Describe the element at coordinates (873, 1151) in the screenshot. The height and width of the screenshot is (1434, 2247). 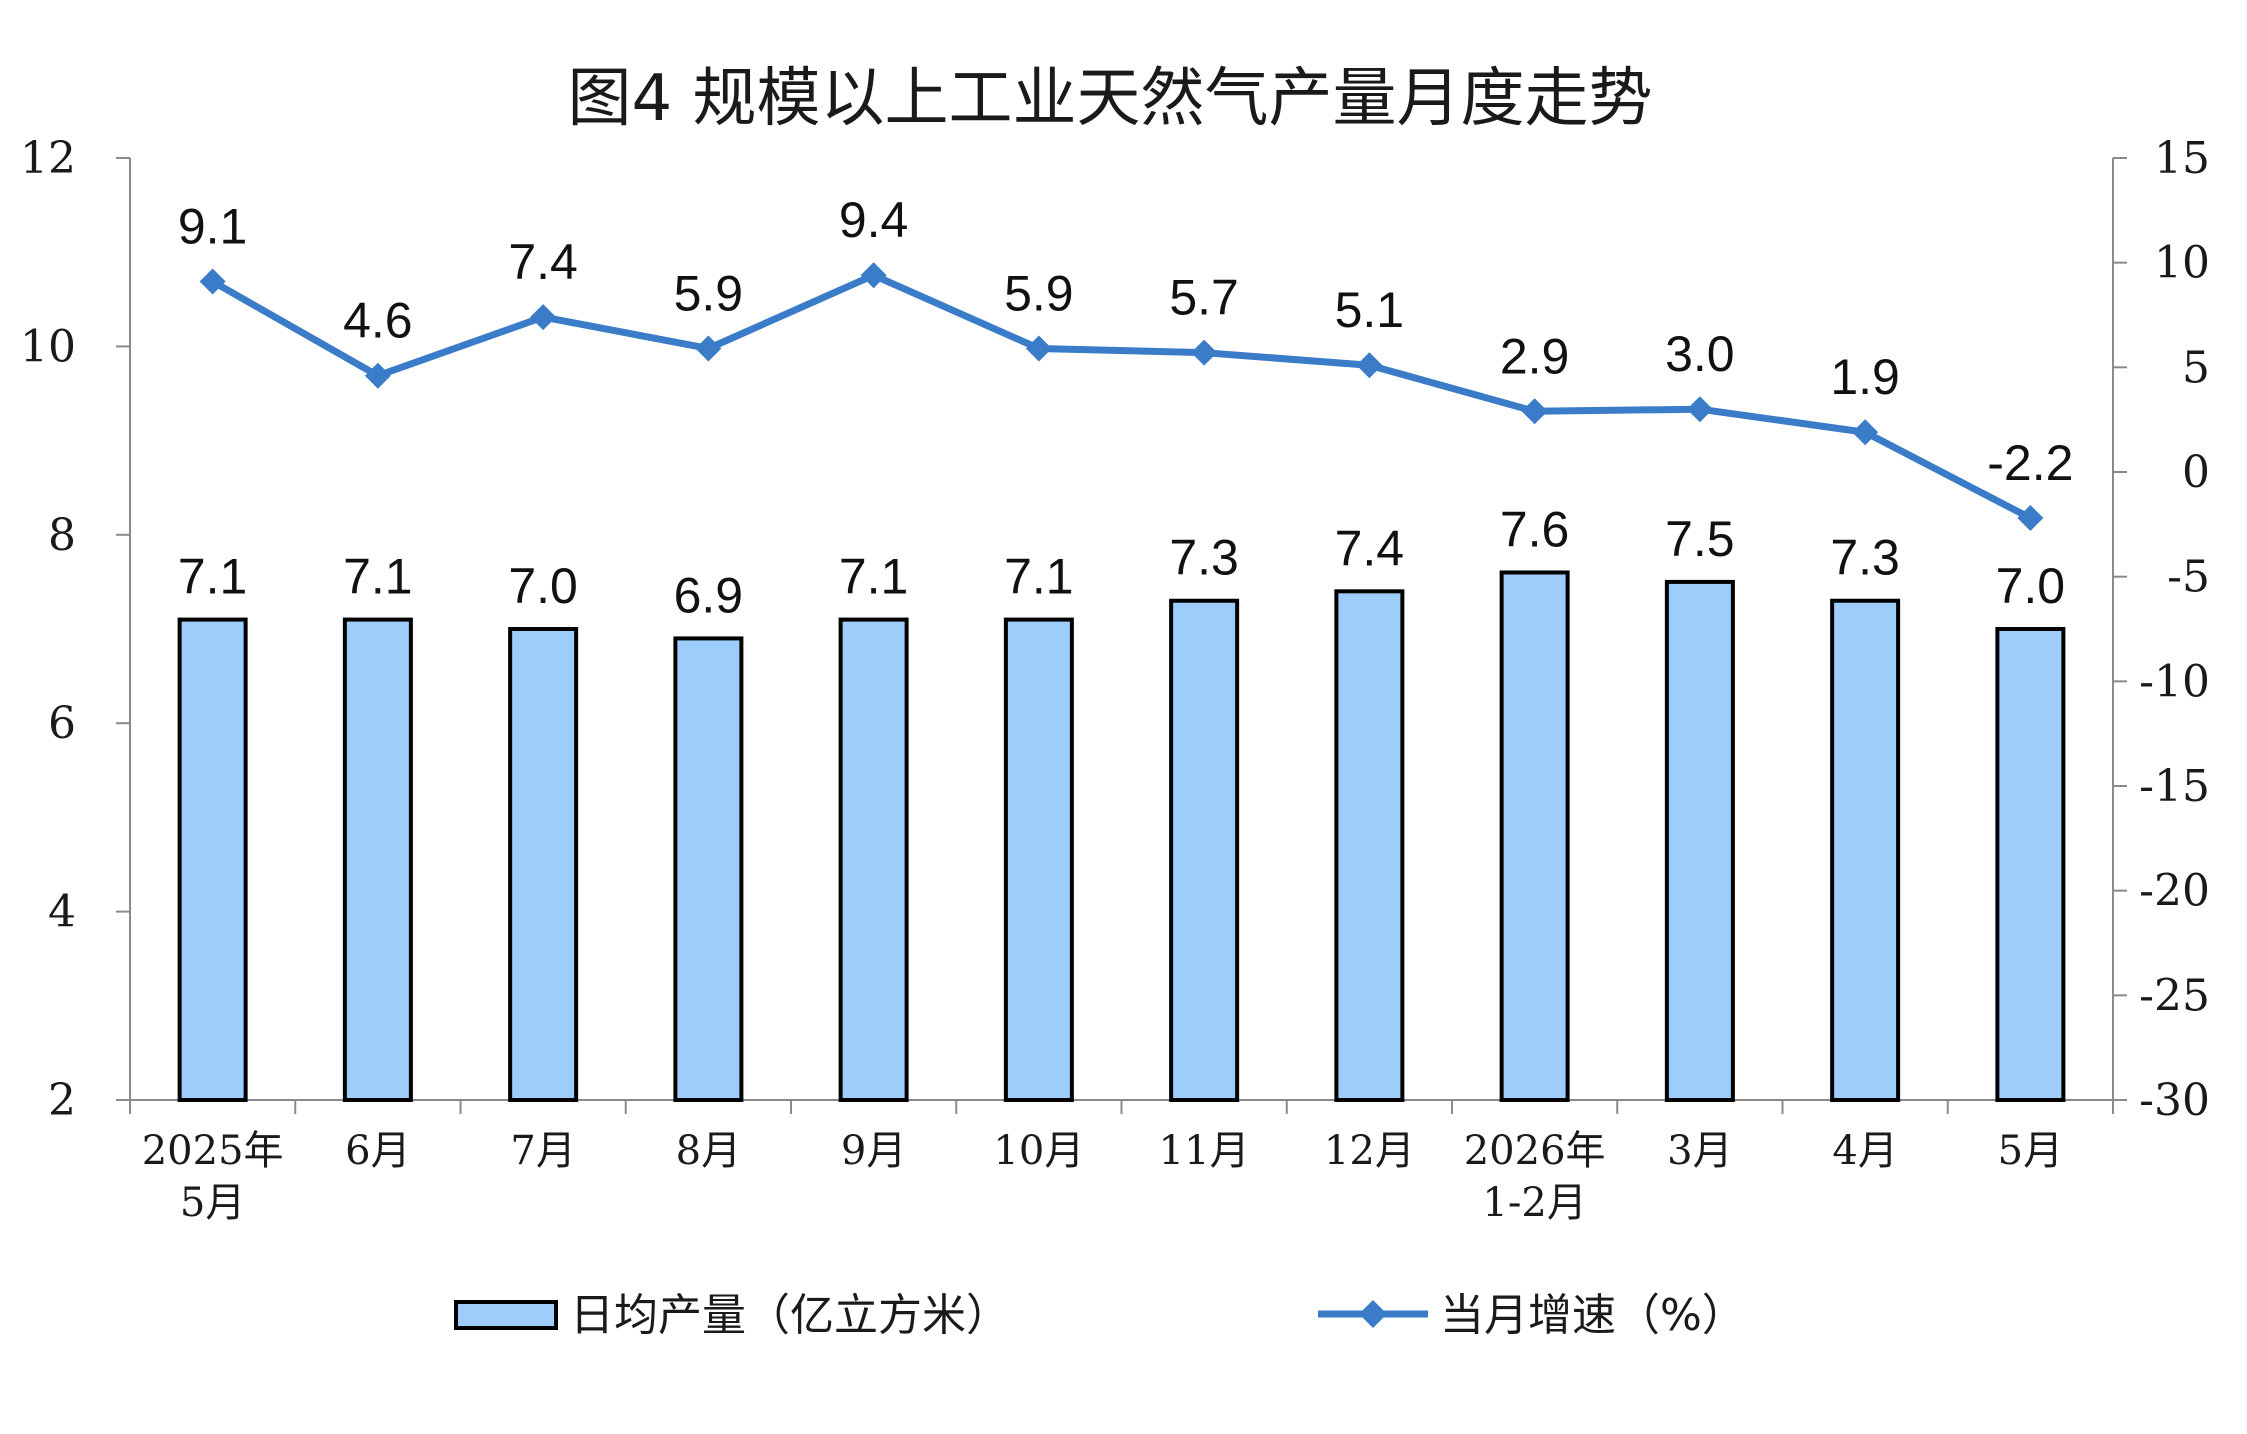
I see `x-tick-label: 9月` at that location.